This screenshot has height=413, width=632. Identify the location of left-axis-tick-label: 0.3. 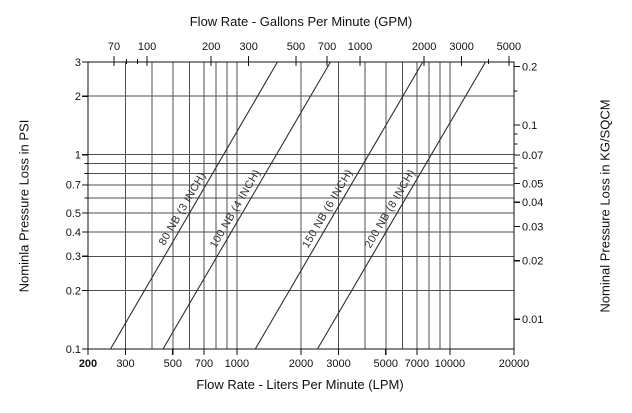
(73, 257).